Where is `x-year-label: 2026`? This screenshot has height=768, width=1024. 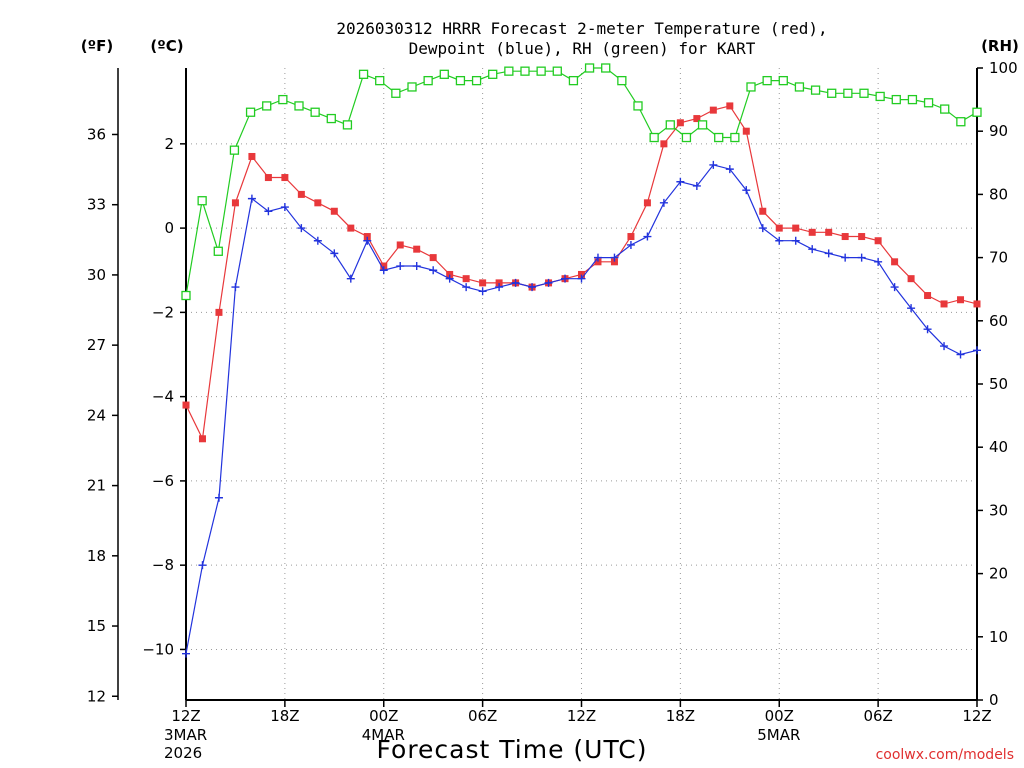 x-year-label: 2026 is located at coordinates (183, 753).